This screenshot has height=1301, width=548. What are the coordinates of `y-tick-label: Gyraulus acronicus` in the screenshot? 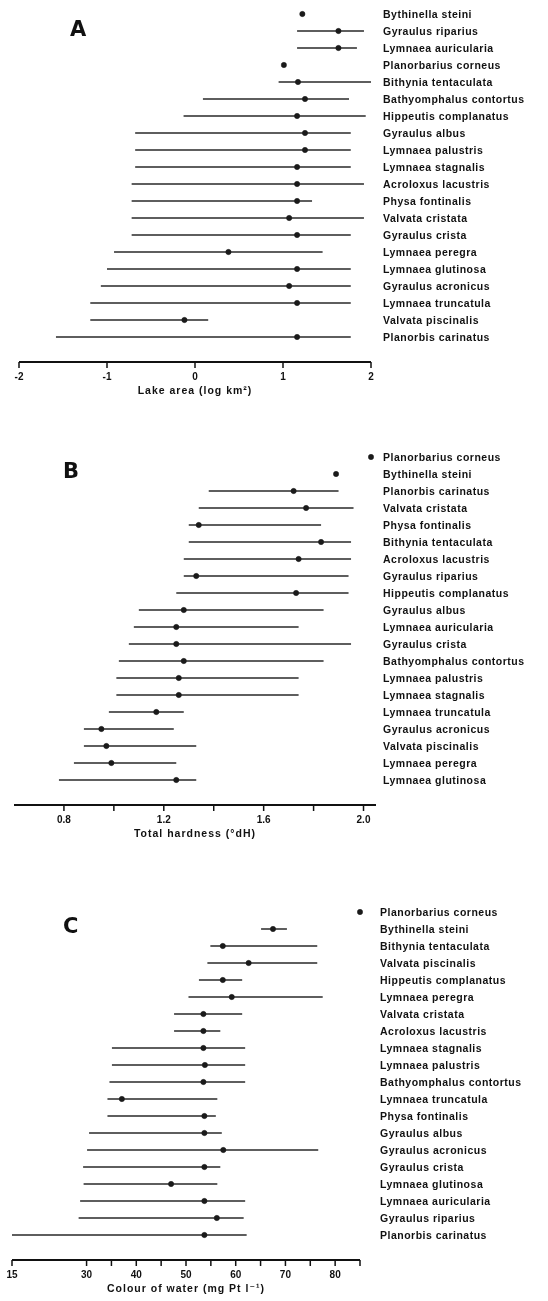 It's located at (437, 728).